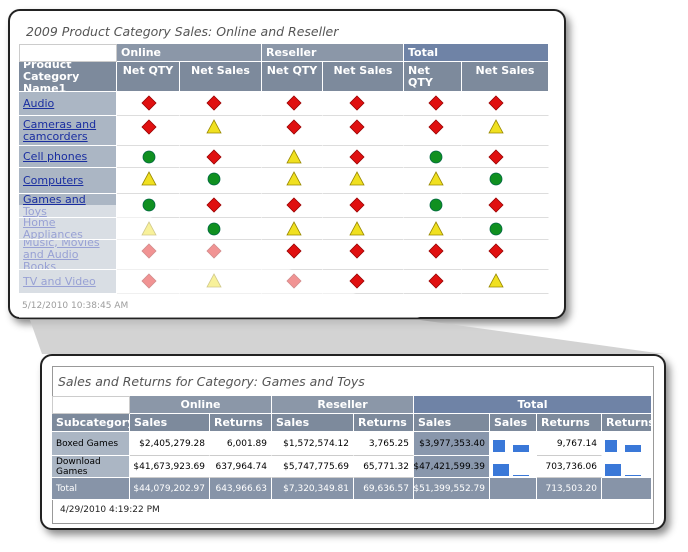  What do you see at coordinates (313, 467) in the screenshot?
I see `value-cell: $5,747,775.69` at bounding box center [313, 467].